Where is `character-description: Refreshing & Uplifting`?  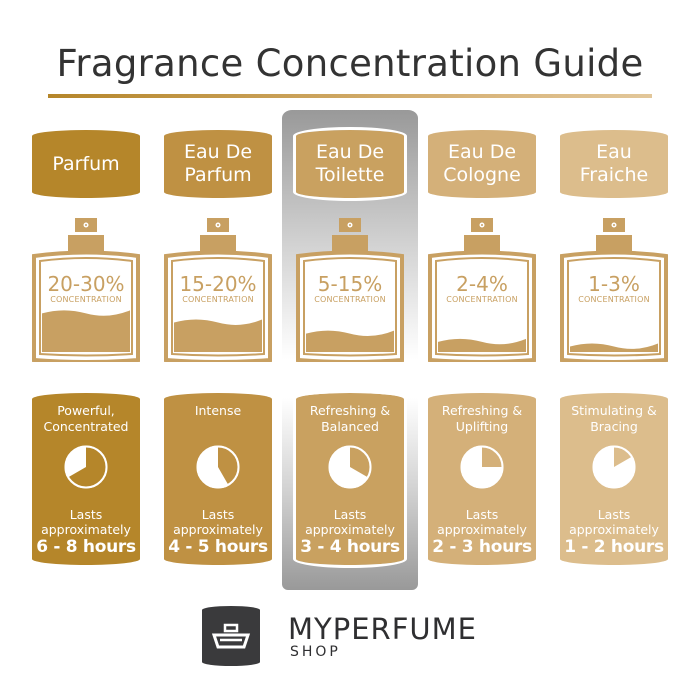 character-description: Refreshing & Uplifting is located at coordinates (482, 418).